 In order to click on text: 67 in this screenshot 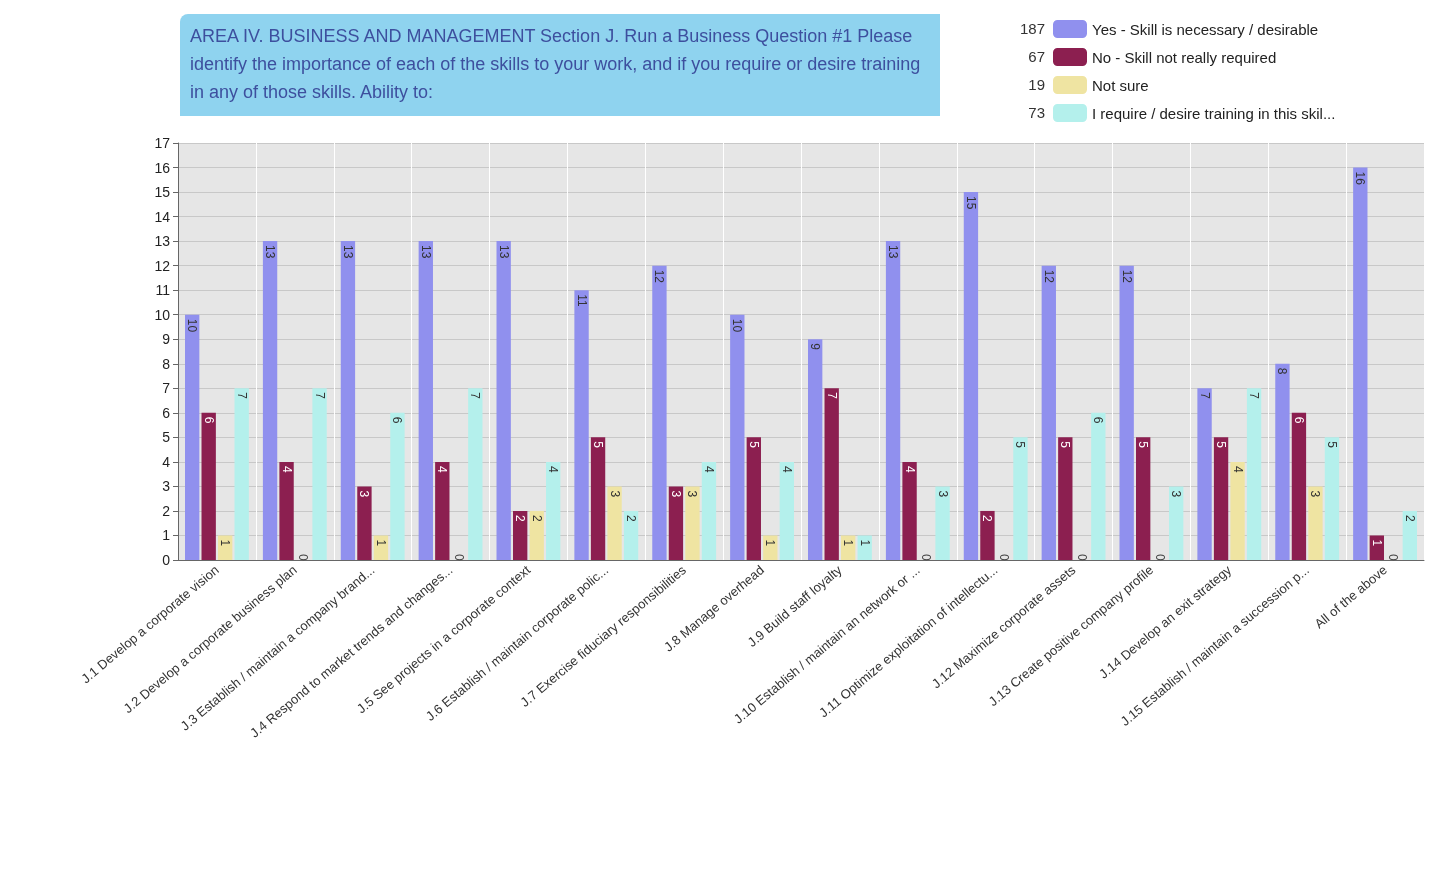, I will do `click(1036, 56)`.